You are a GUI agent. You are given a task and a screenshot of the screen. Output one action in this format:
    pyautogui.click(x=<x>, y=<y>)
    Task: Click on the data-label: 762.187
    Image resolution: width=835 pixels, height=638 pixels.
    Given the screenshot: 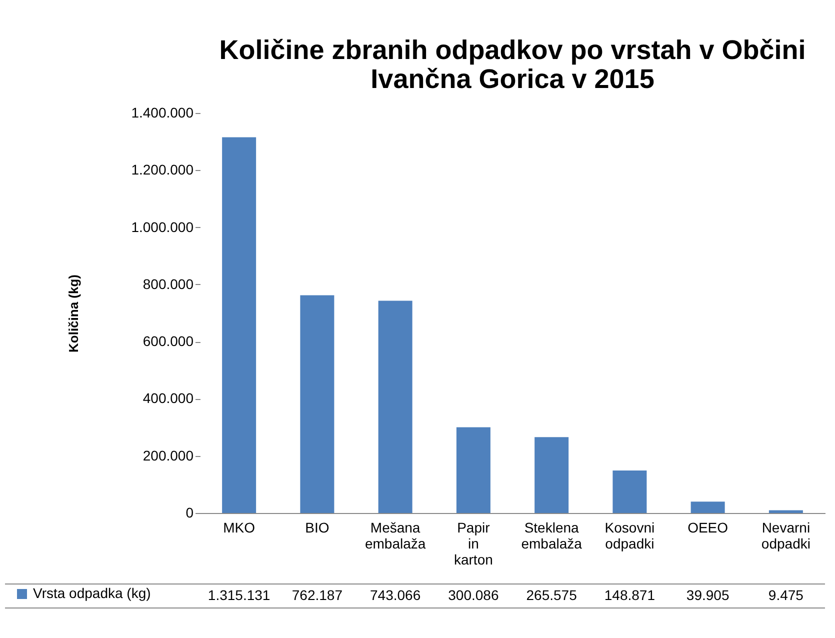 What is the action you would take?
    pyautogui.click(x=317, y=595)
    